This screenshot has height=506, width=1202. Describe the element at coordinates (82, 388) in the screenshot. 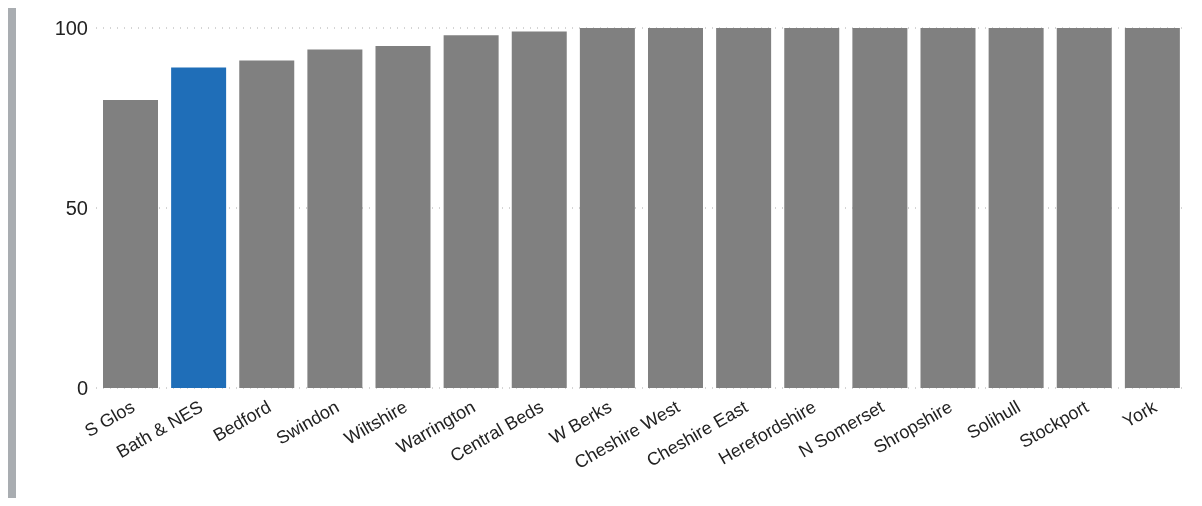

I see `y-tick-label: 0` at that location.